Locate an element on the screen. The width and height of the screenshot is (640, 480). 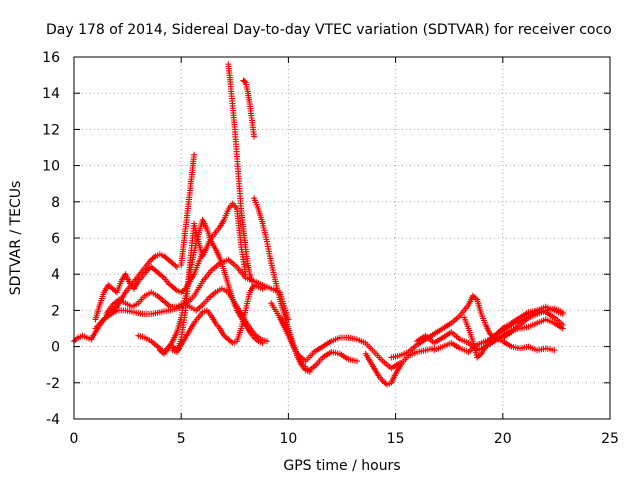
y-tick-label: 16 is located at coordinates (51, 58).